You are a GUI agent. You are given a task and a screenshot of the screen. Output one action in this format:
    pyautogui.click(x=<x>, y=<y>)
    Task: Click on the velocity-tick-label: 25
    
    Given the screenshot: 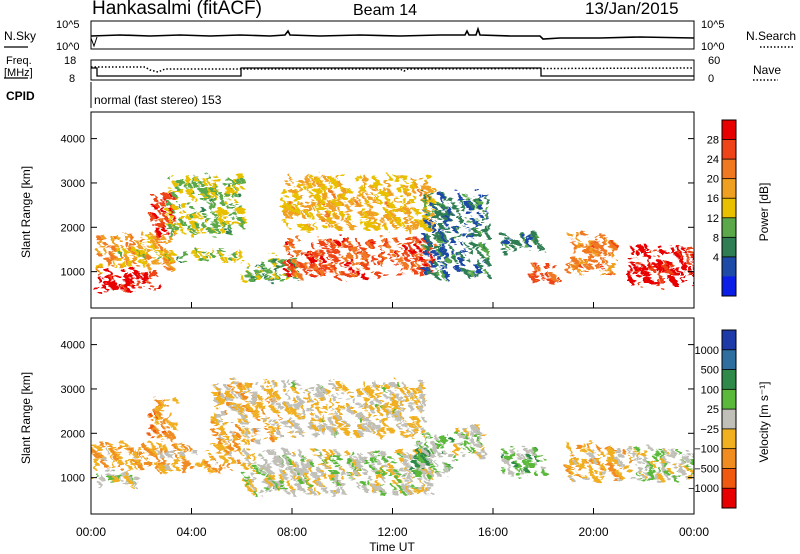 What is the action you would take?
    pyautogui.click(x=713, y=410)
    